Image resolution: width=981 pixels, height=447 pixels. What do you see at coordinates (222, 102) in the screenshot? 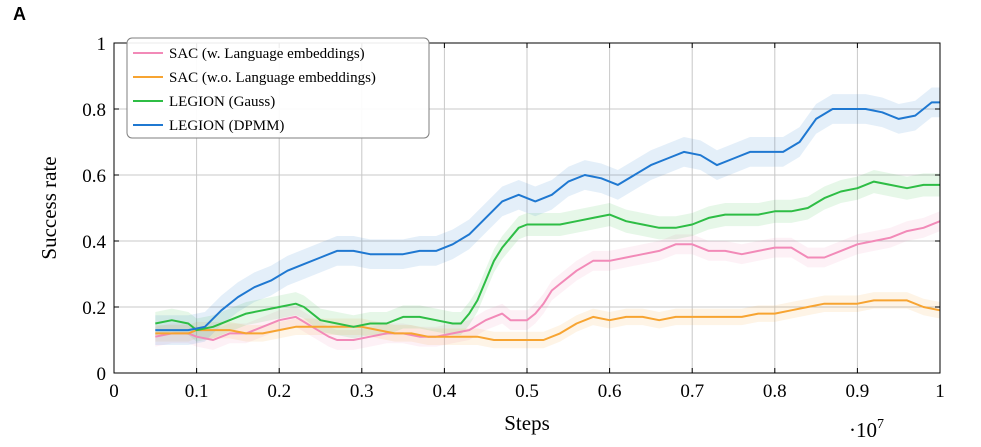
I see `legend-label: LEGION (Gauss)` at bounding box center [222, 102].